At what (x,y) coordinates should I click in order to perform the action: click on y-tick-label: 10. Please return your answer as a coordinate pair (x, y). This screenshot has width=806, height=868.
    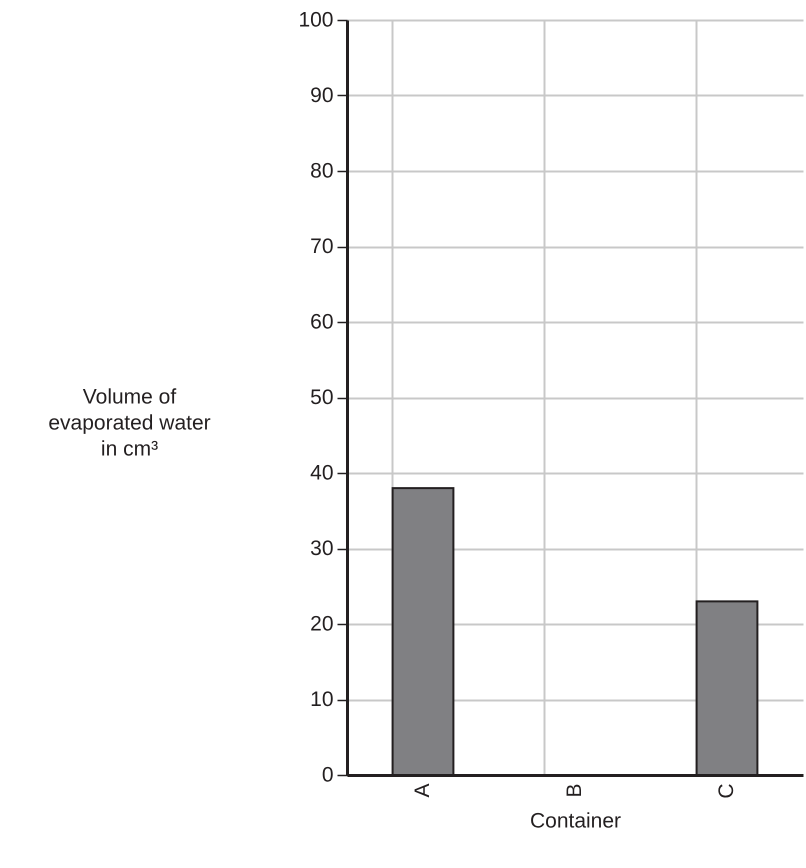
    Looking at the image, I should click on (322, 699).